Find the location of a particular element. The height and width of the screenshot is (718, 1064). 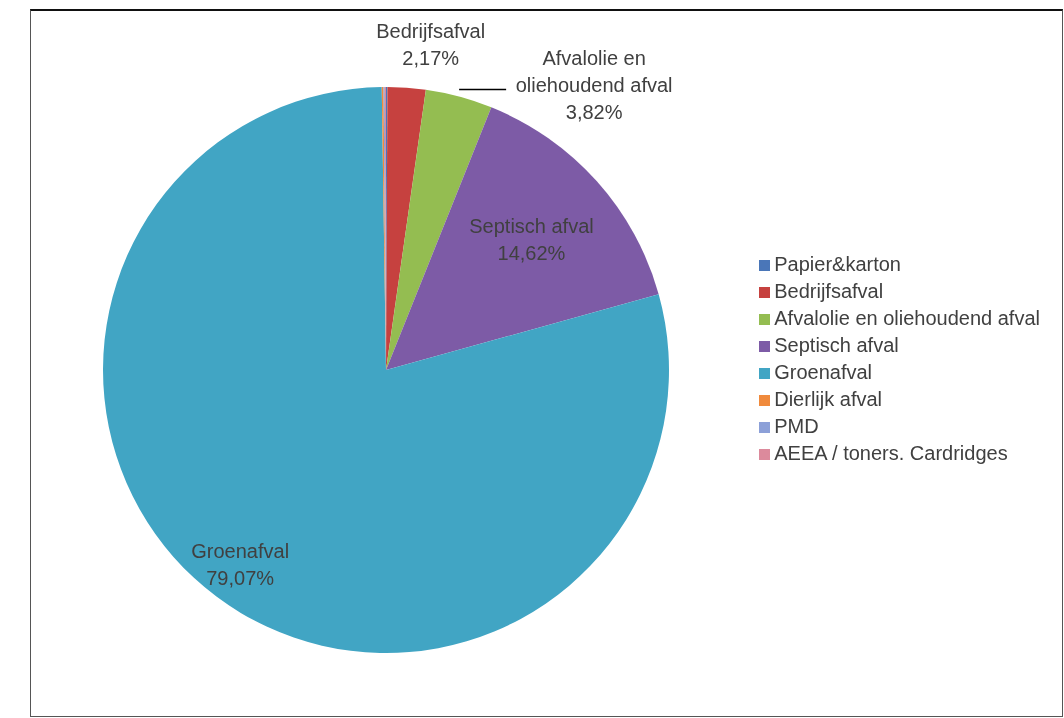

legend-label: Septisch afval is located at coordinates (836, 345).